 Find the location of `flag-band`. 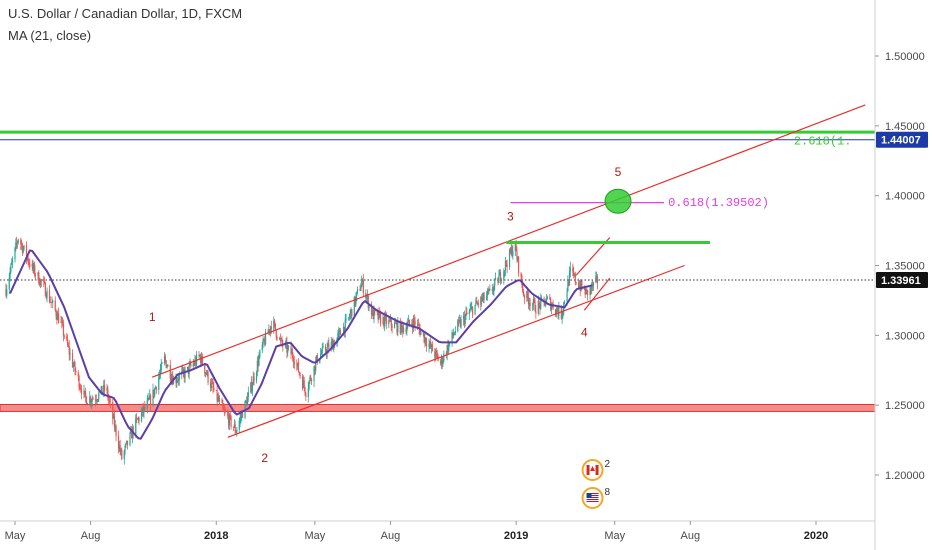

flag-band is located at coordinates (597, 470).